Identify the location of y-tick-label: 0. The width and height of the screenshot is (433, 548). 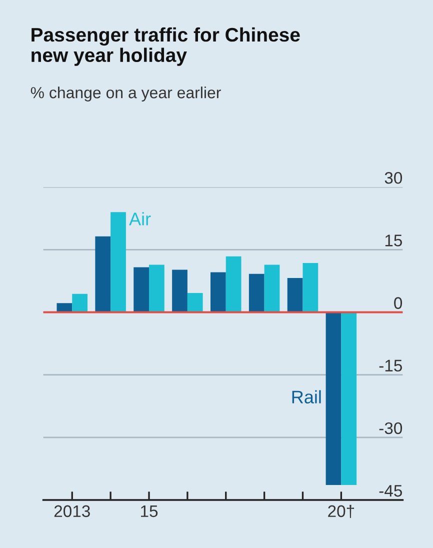
(398, 303).